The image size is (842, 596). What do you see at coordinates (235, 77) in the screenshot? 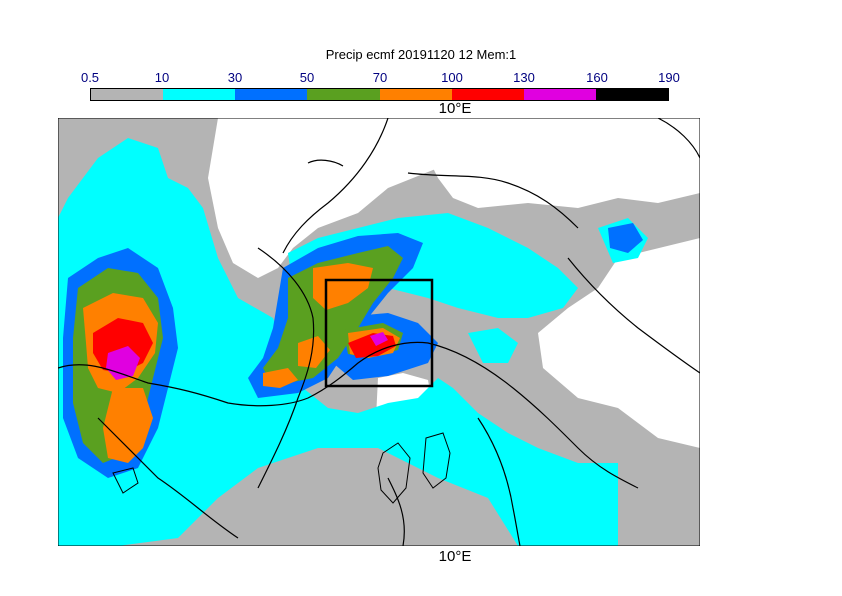
I see `legend-tick-label: 30` at bounding box center [235, 77].